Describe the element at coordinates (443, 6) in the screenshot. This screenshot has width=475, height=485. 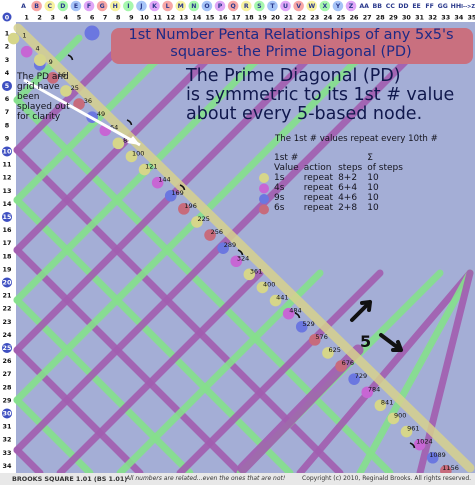
I see `column-letter: GG` at that location.